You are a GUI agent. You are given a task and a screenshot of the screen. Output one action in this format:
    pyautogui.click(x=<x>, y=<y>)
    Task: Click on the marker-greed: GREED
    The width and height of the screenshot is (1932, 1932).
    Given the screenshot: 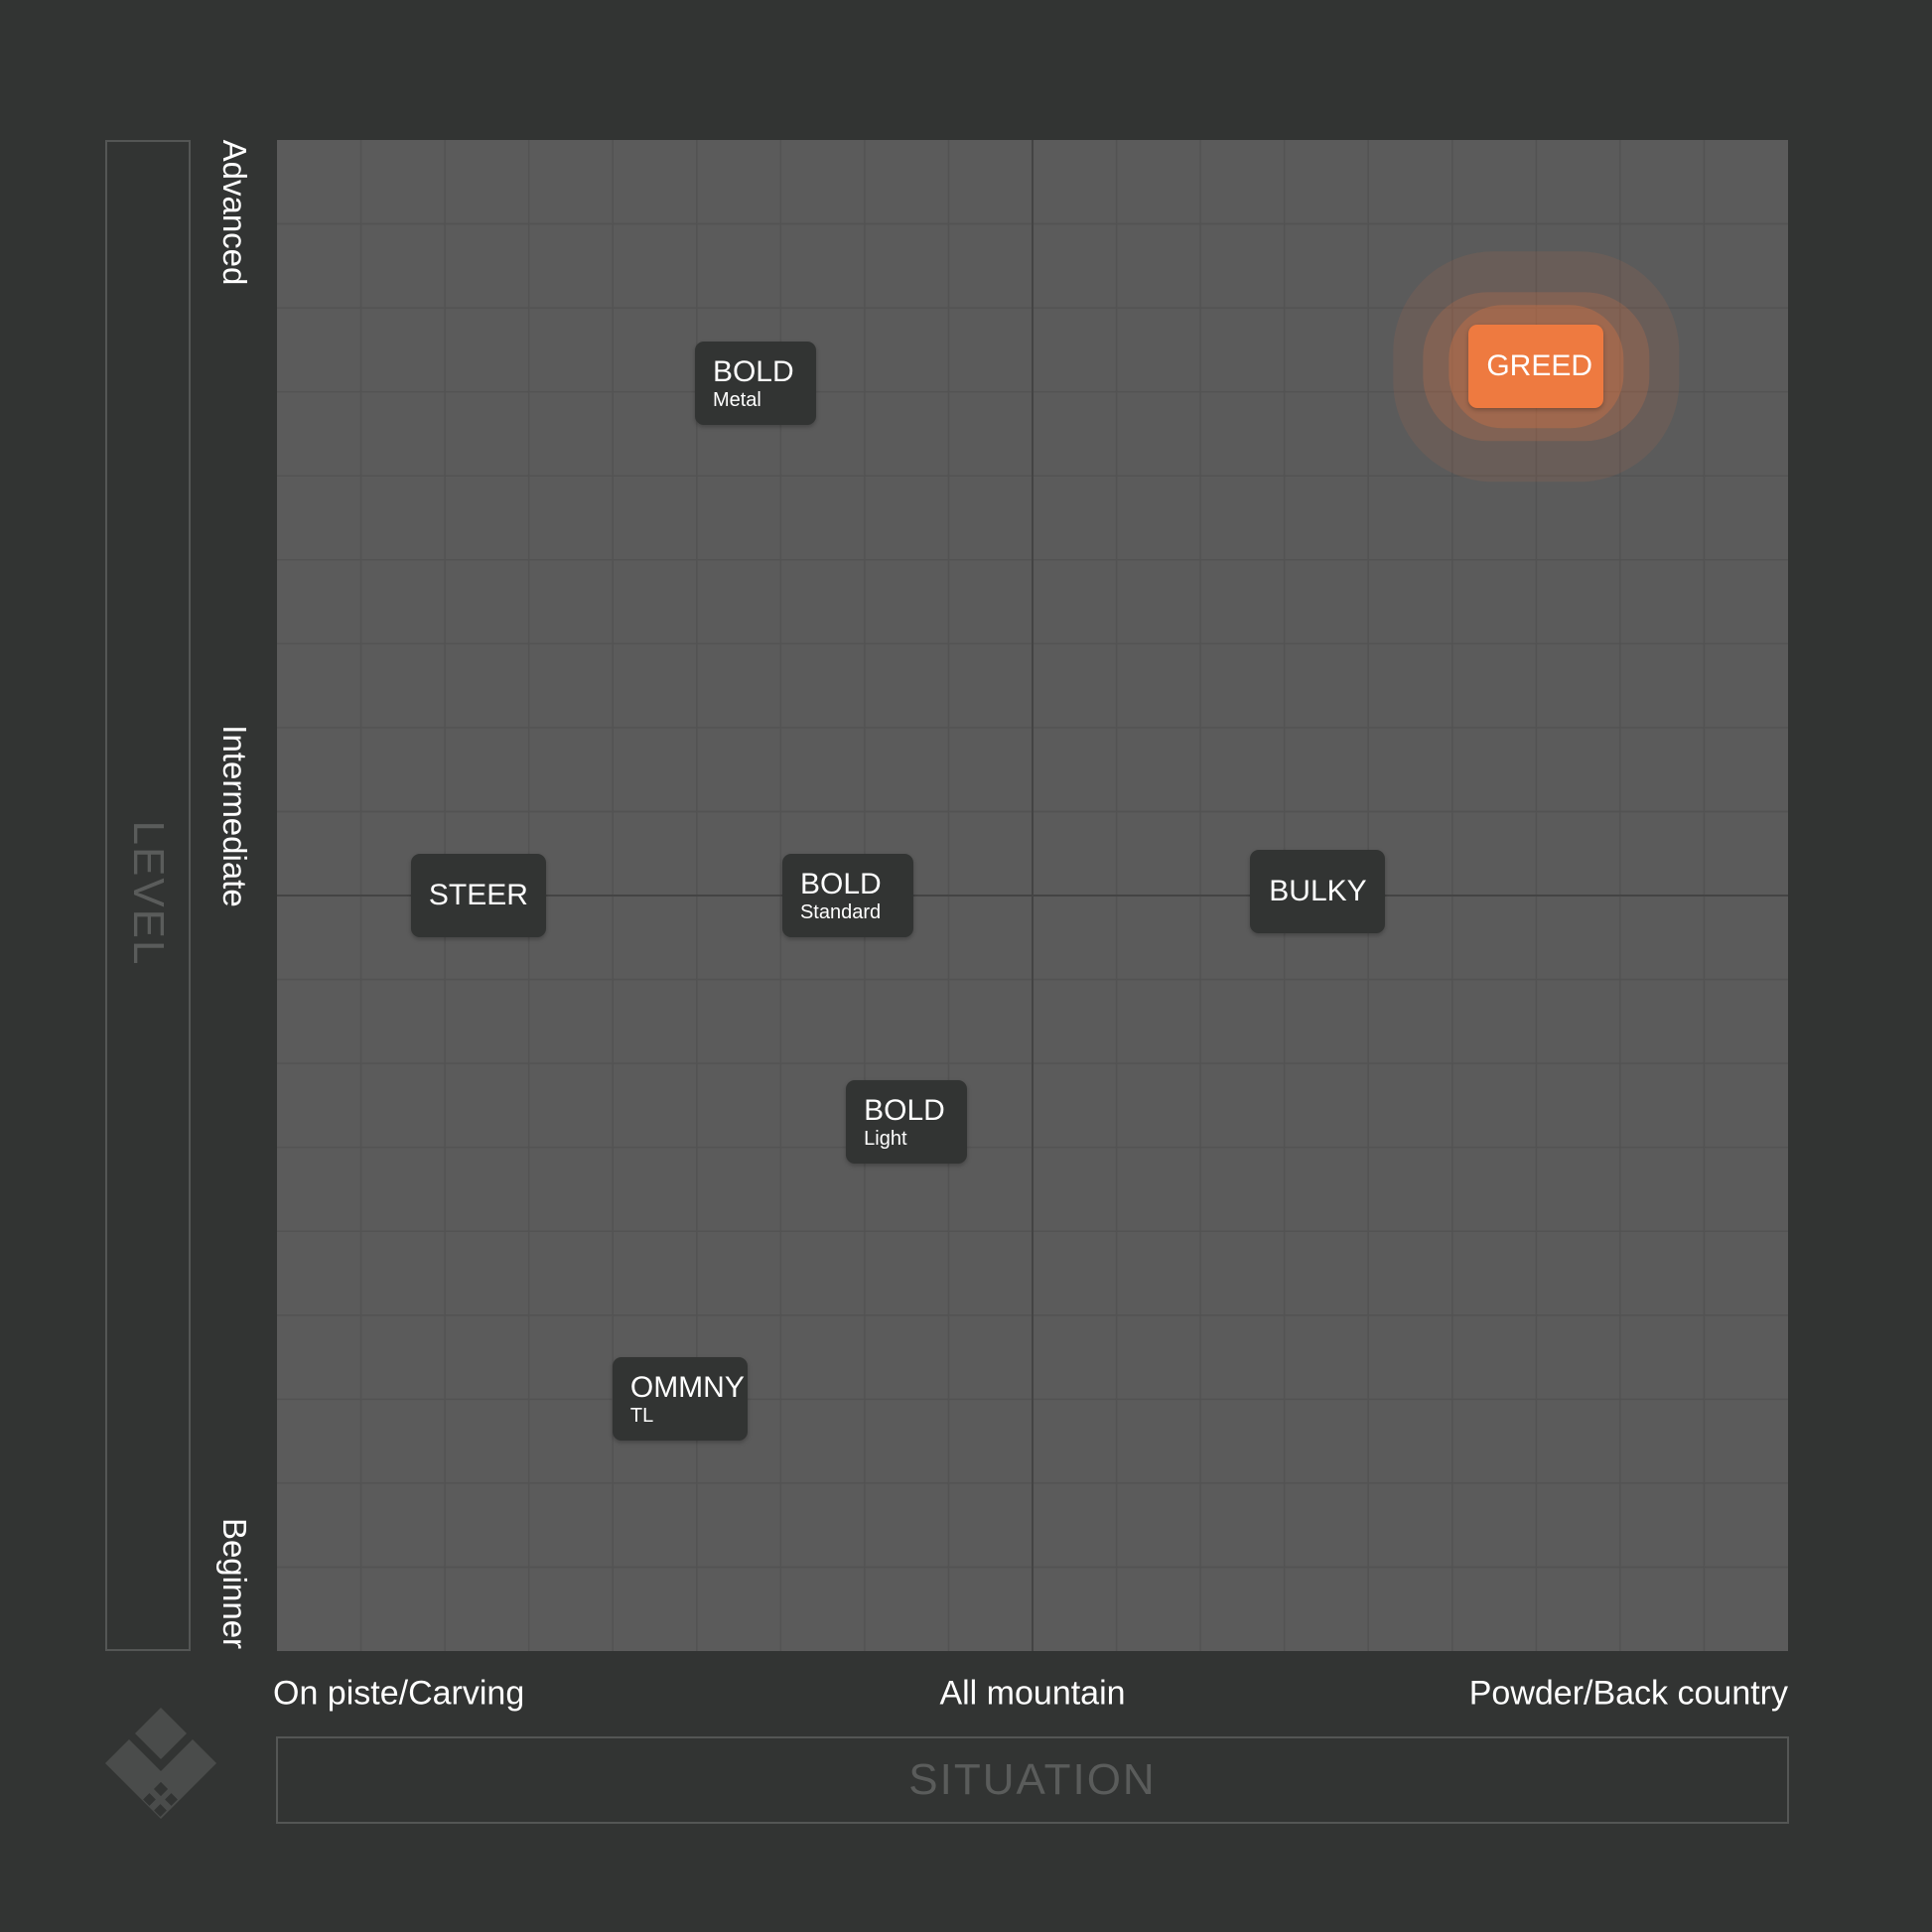 What is the action you would take?
    pyautogui.click(x=1536, y=367)
    